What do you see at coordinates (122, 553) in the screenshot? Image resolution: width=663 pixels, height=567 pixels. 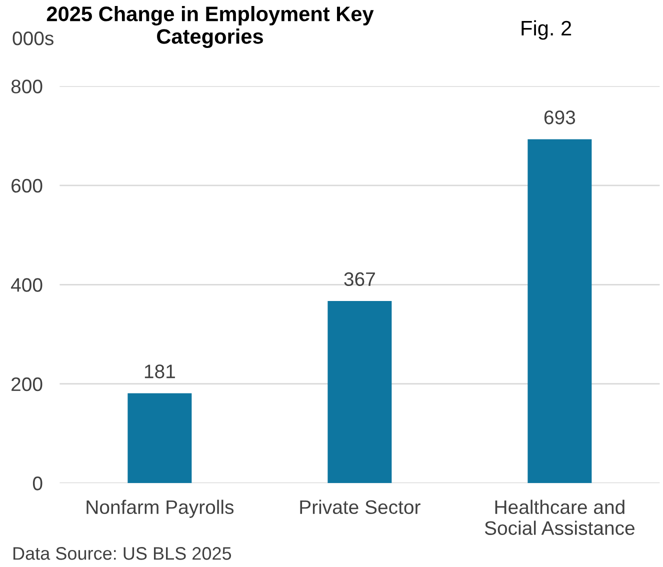 I see `source-note: Data Source: US BLS 2025` at bounding box center [122, 553].